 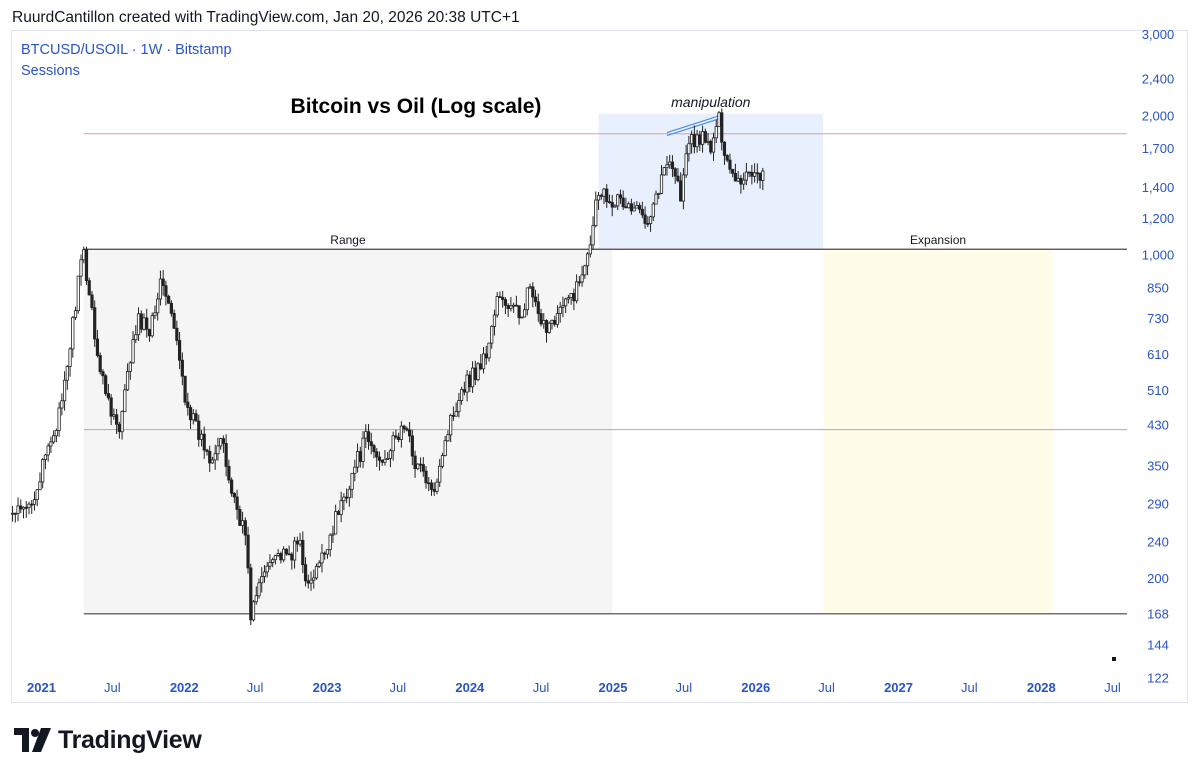 I want to click on y-tick-label: 200, so click(x=1158, y=578).